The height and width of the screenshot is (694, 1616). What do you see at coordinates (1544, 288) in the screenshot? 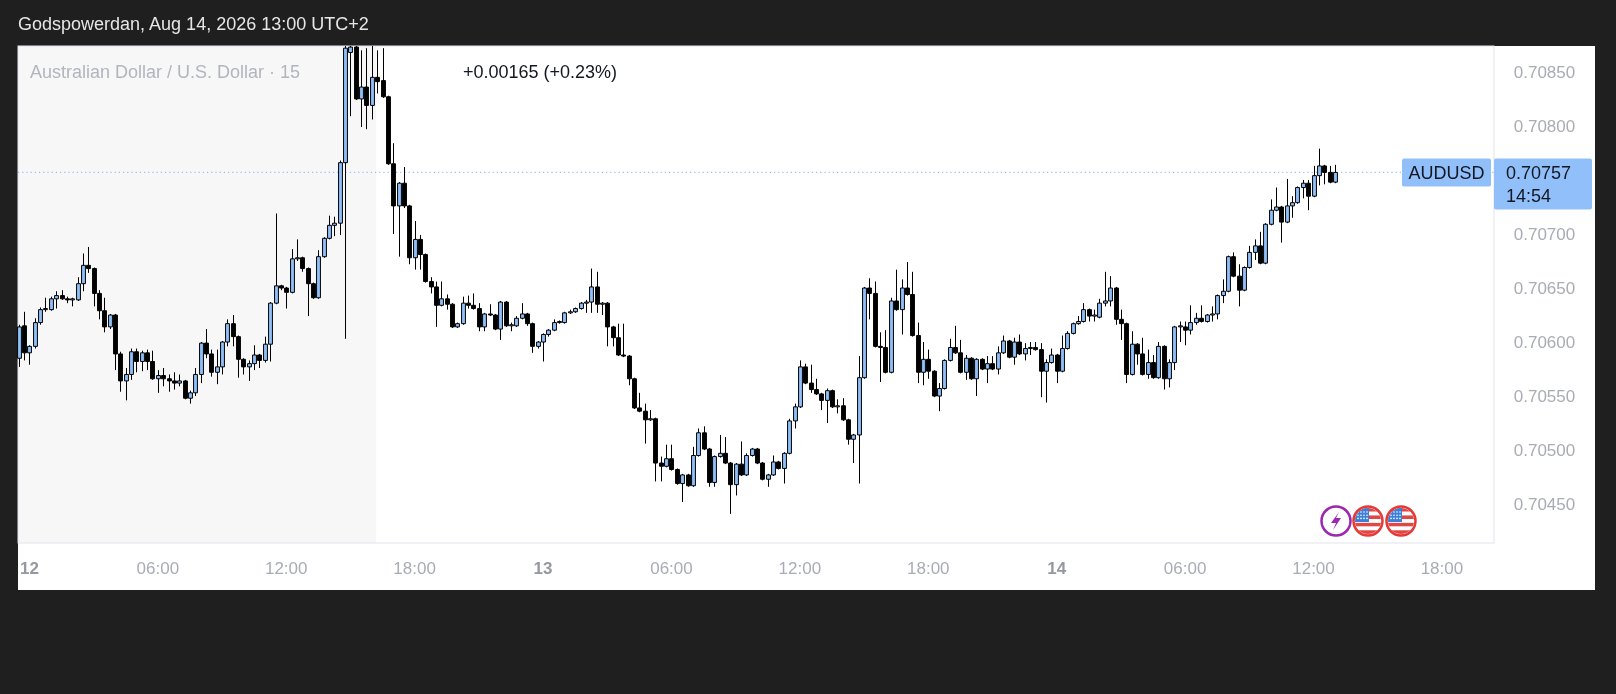
I see `y-tick-label: 0.70650` at bounding box center [1544, 288].